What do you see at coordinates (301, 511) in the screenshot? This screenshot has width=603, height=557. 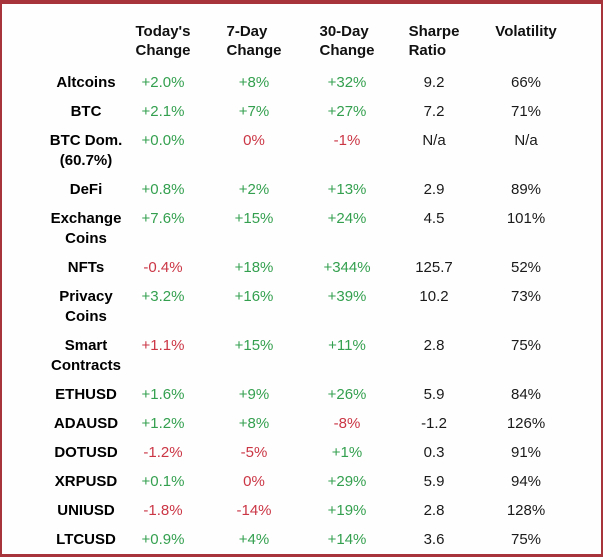 I see `table-row: UNIUSD -1.8% -14% +19% 2.8 128%` at bounding box center [301, 511].